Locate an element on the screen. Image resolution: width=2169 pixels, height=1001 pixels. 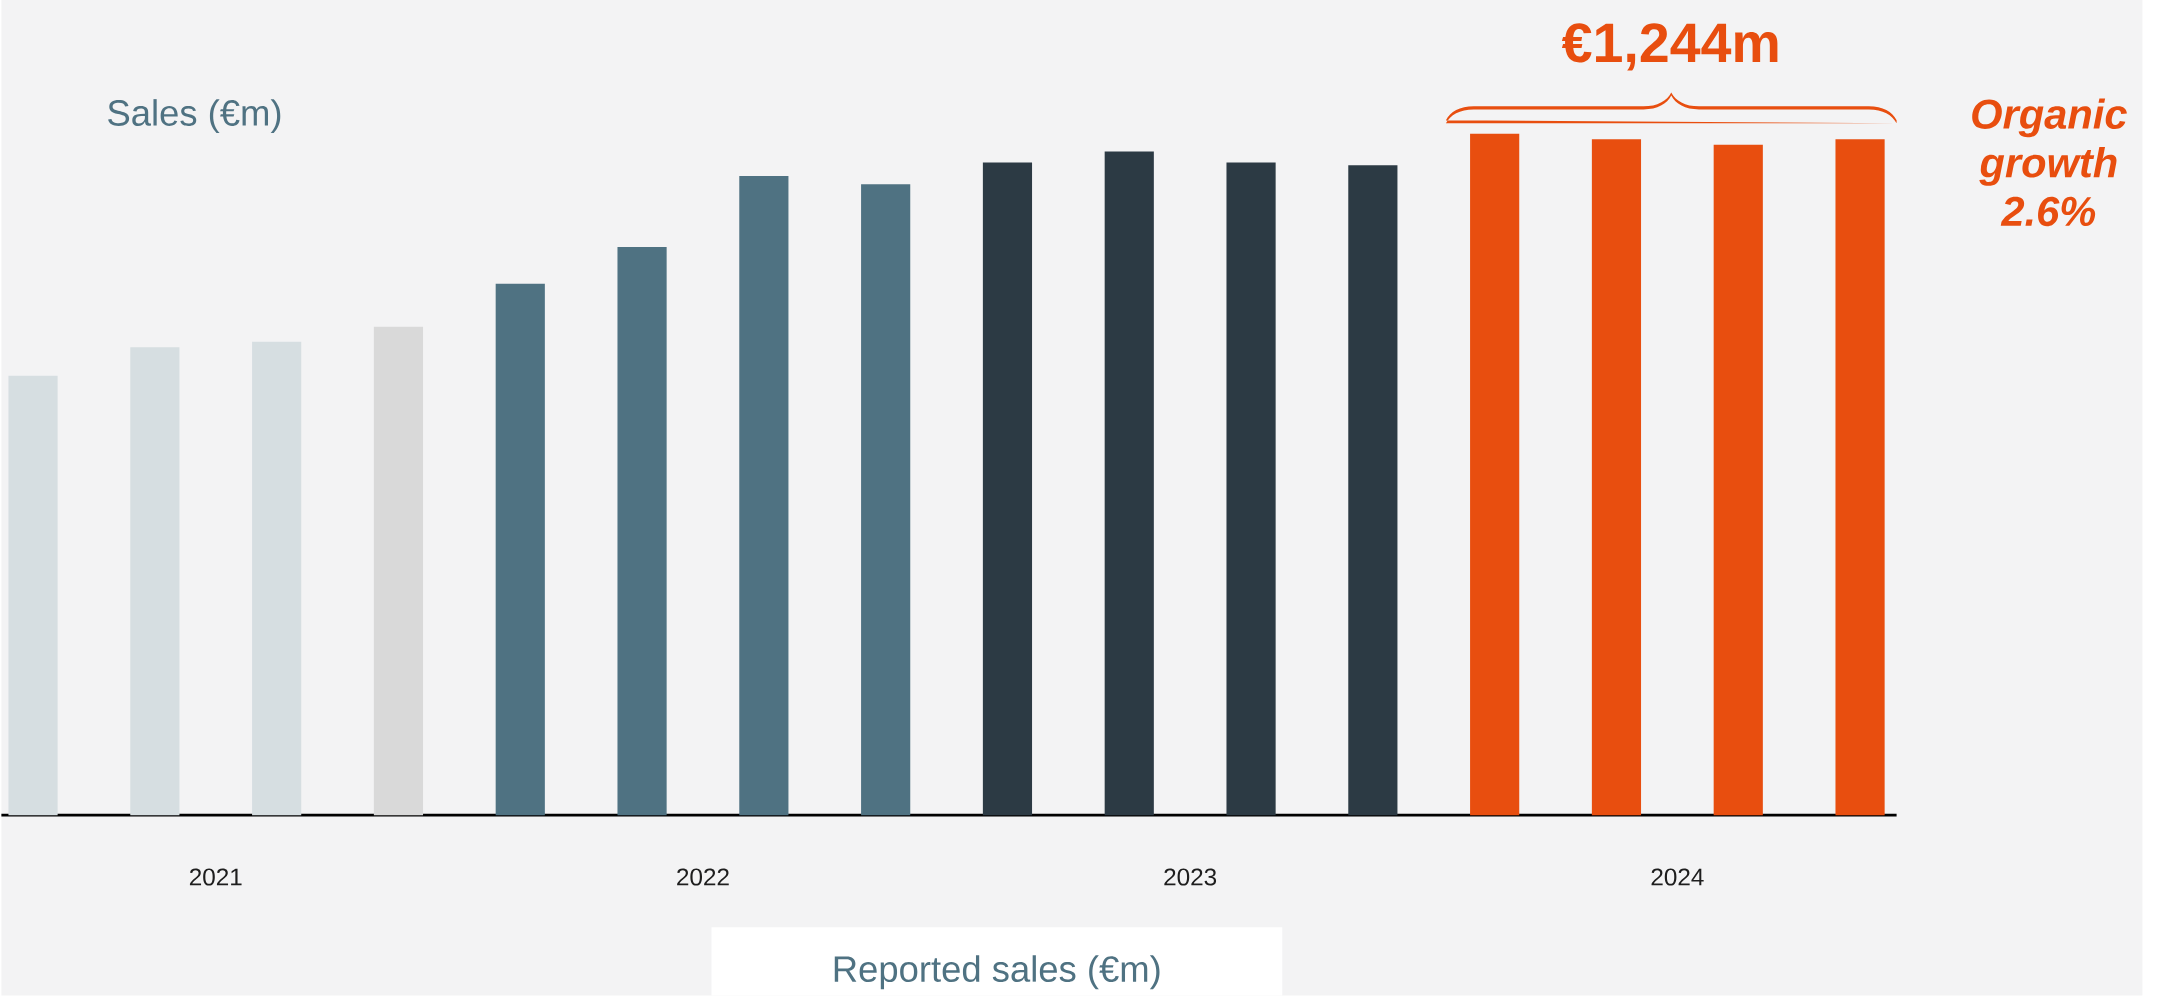
chart-title: Sales (€m) is located at coordinates (194, 116).